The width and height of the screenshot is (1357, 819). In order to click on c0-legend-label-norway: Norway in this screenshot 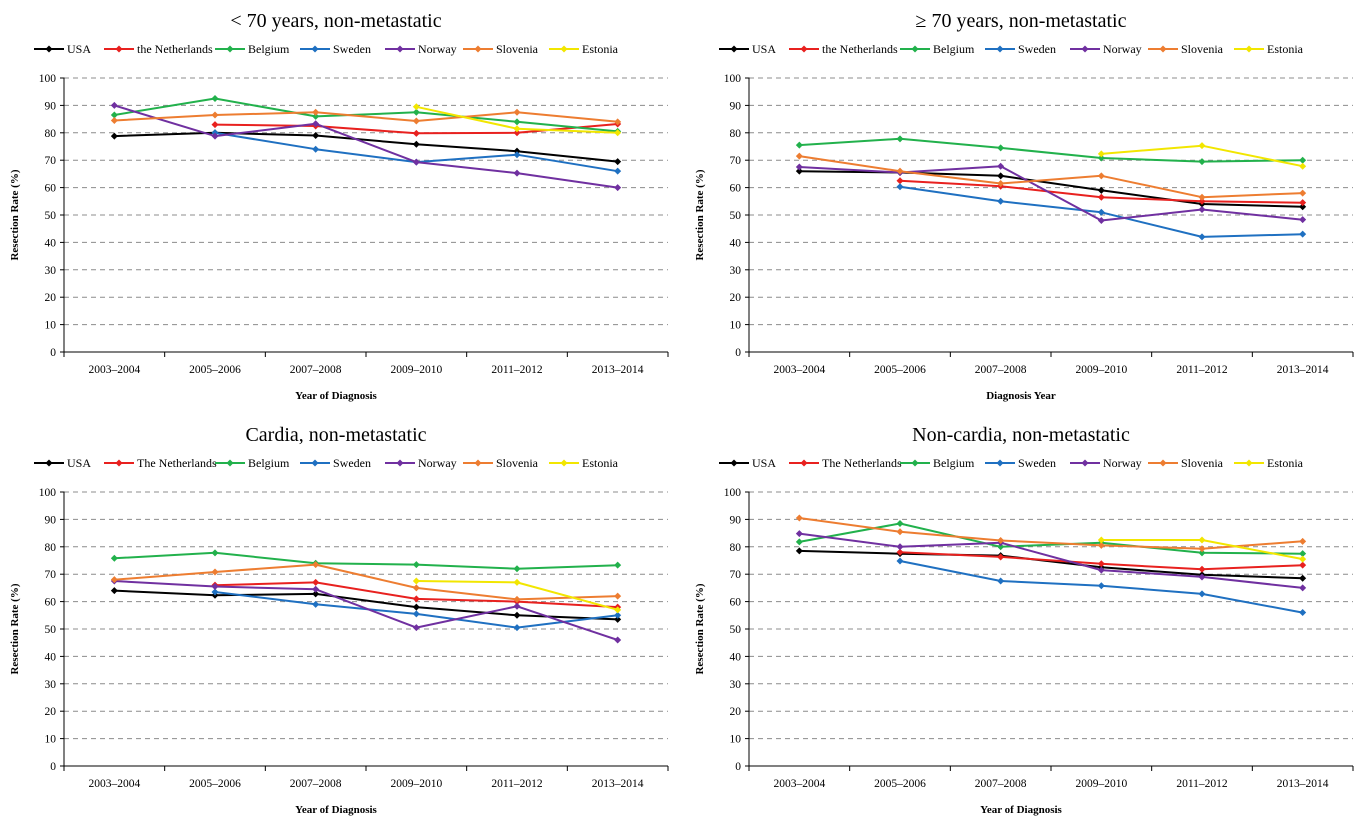, I will do `click(437, 49)`.